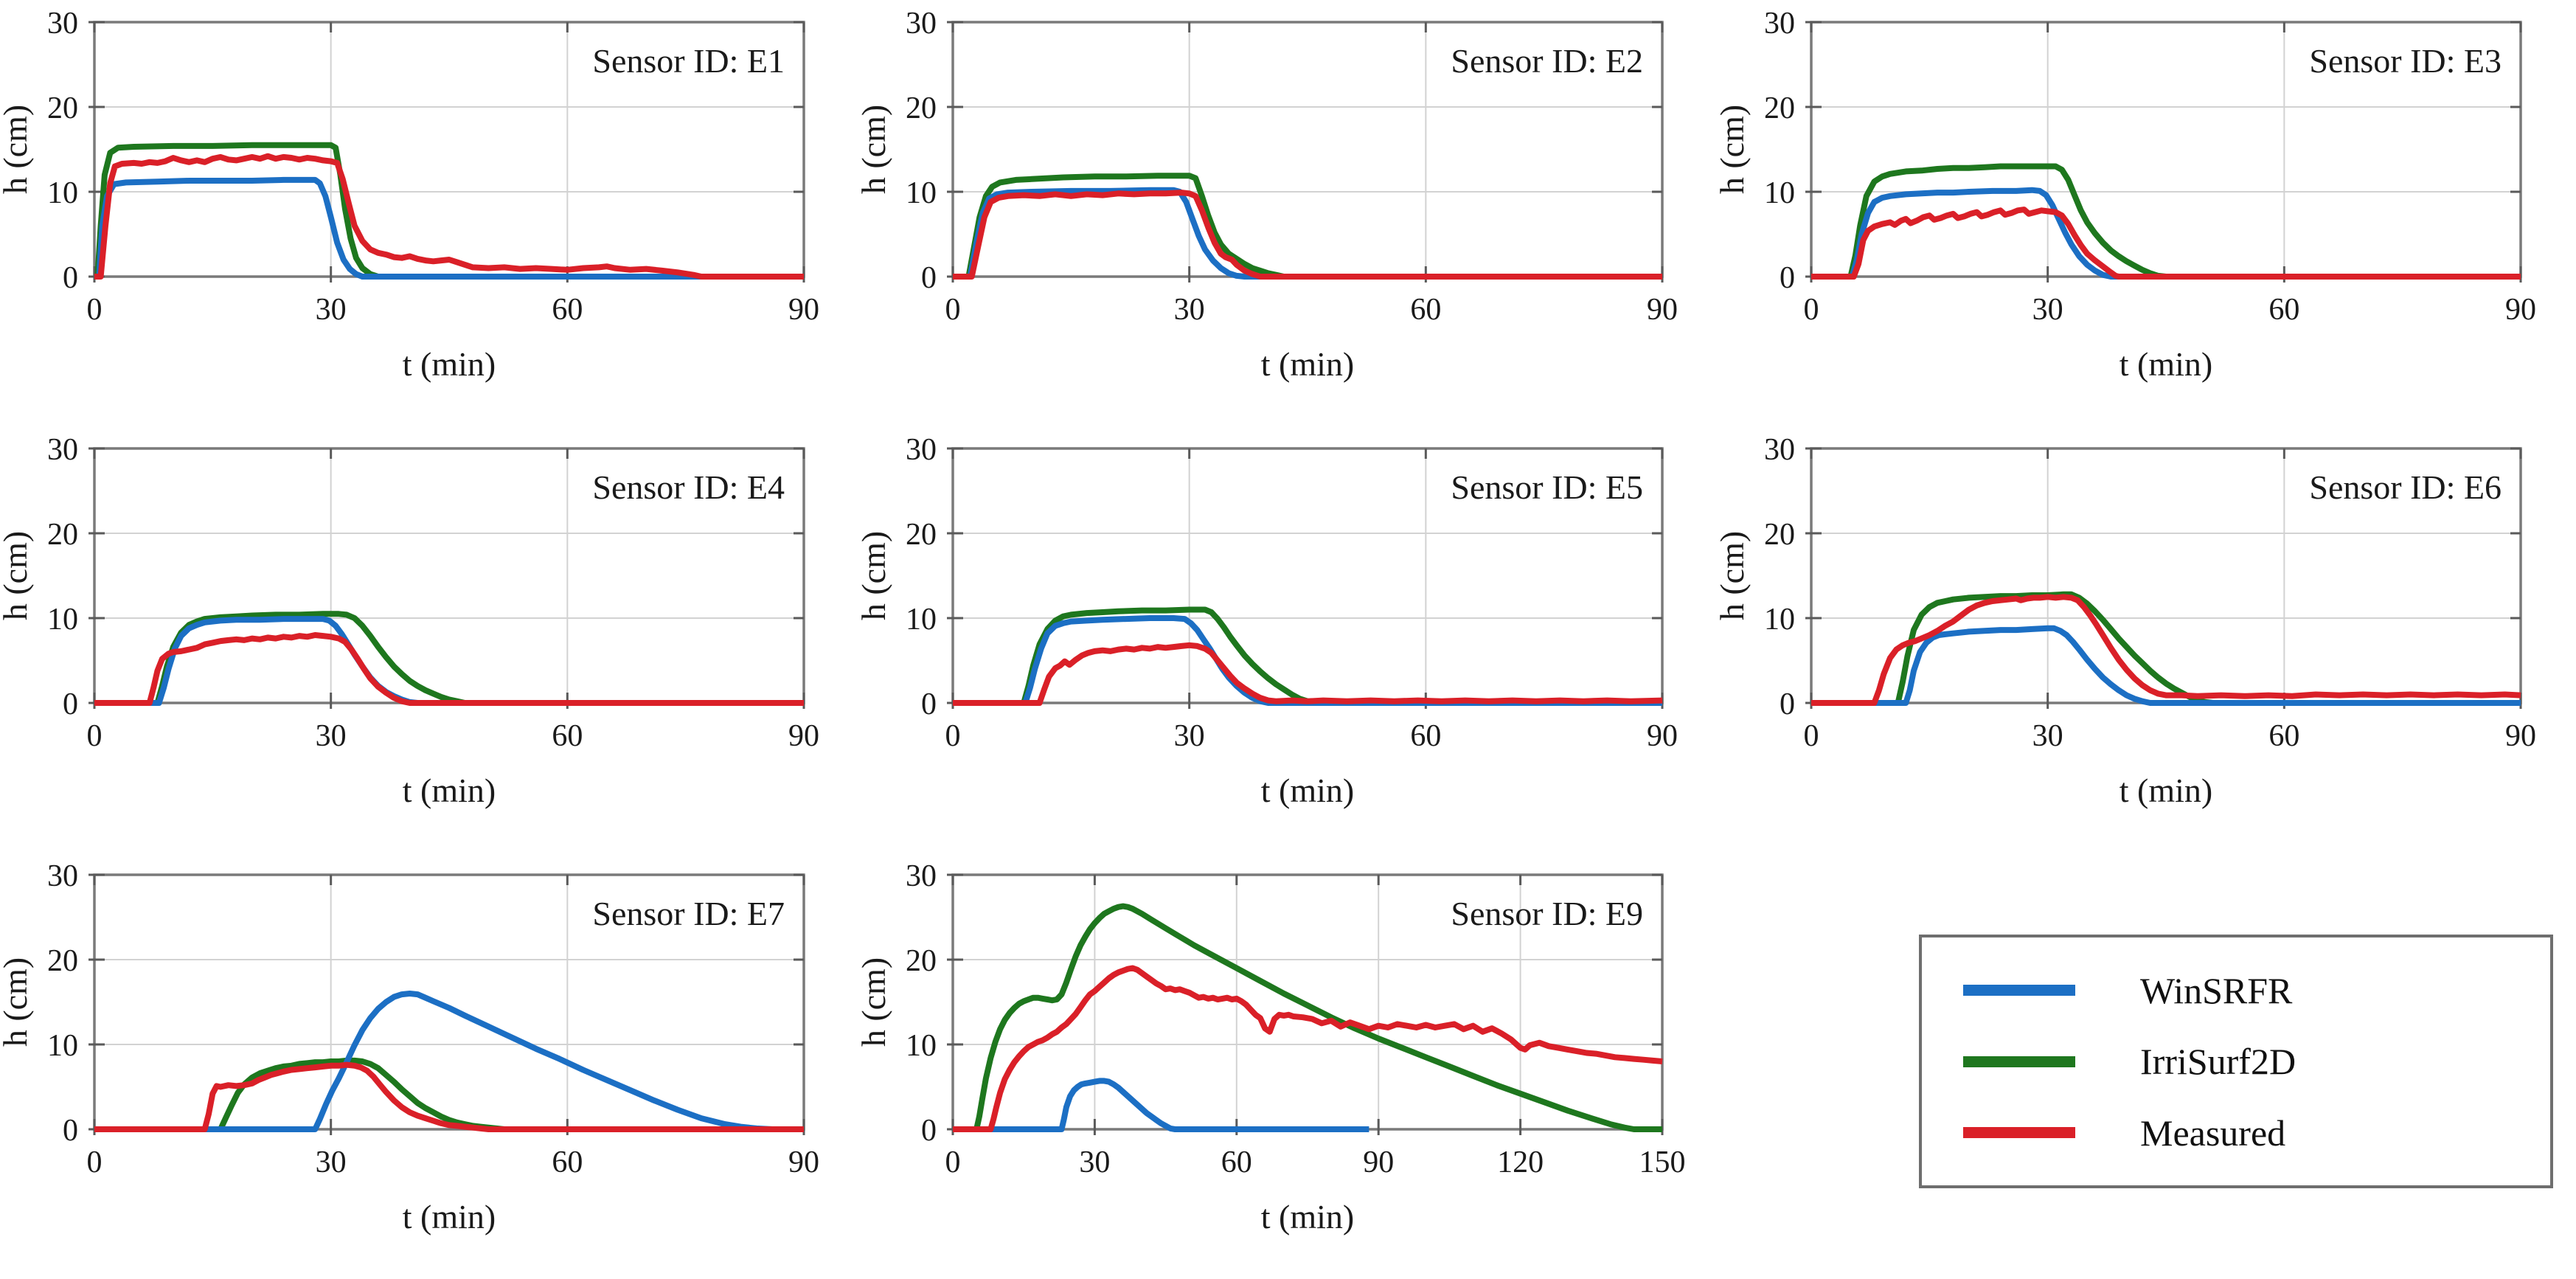  I want to click on legend-label-measured: Measured, so click(2213, 1133).